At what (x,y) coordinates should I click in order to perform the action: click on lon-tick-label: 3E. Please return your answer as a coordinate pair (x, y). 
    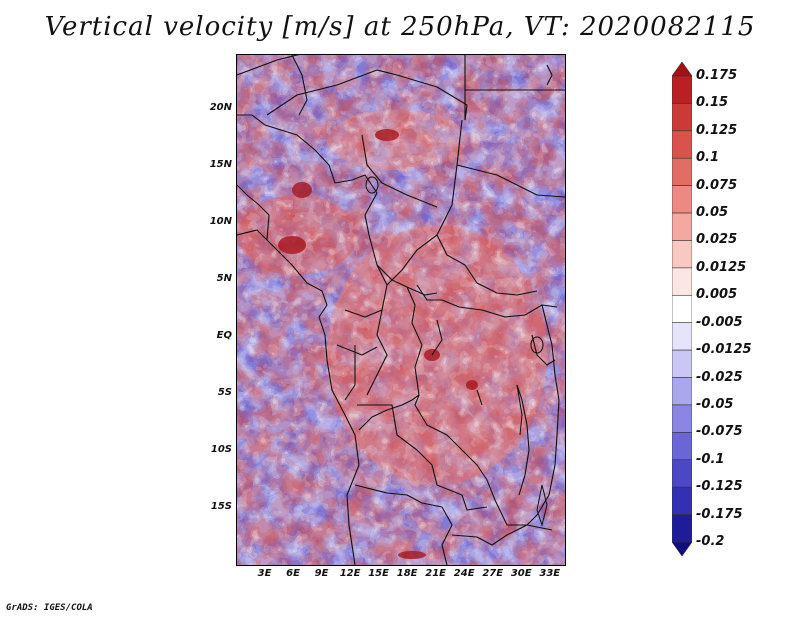
    Looking at the image, I should click on (264, 573).